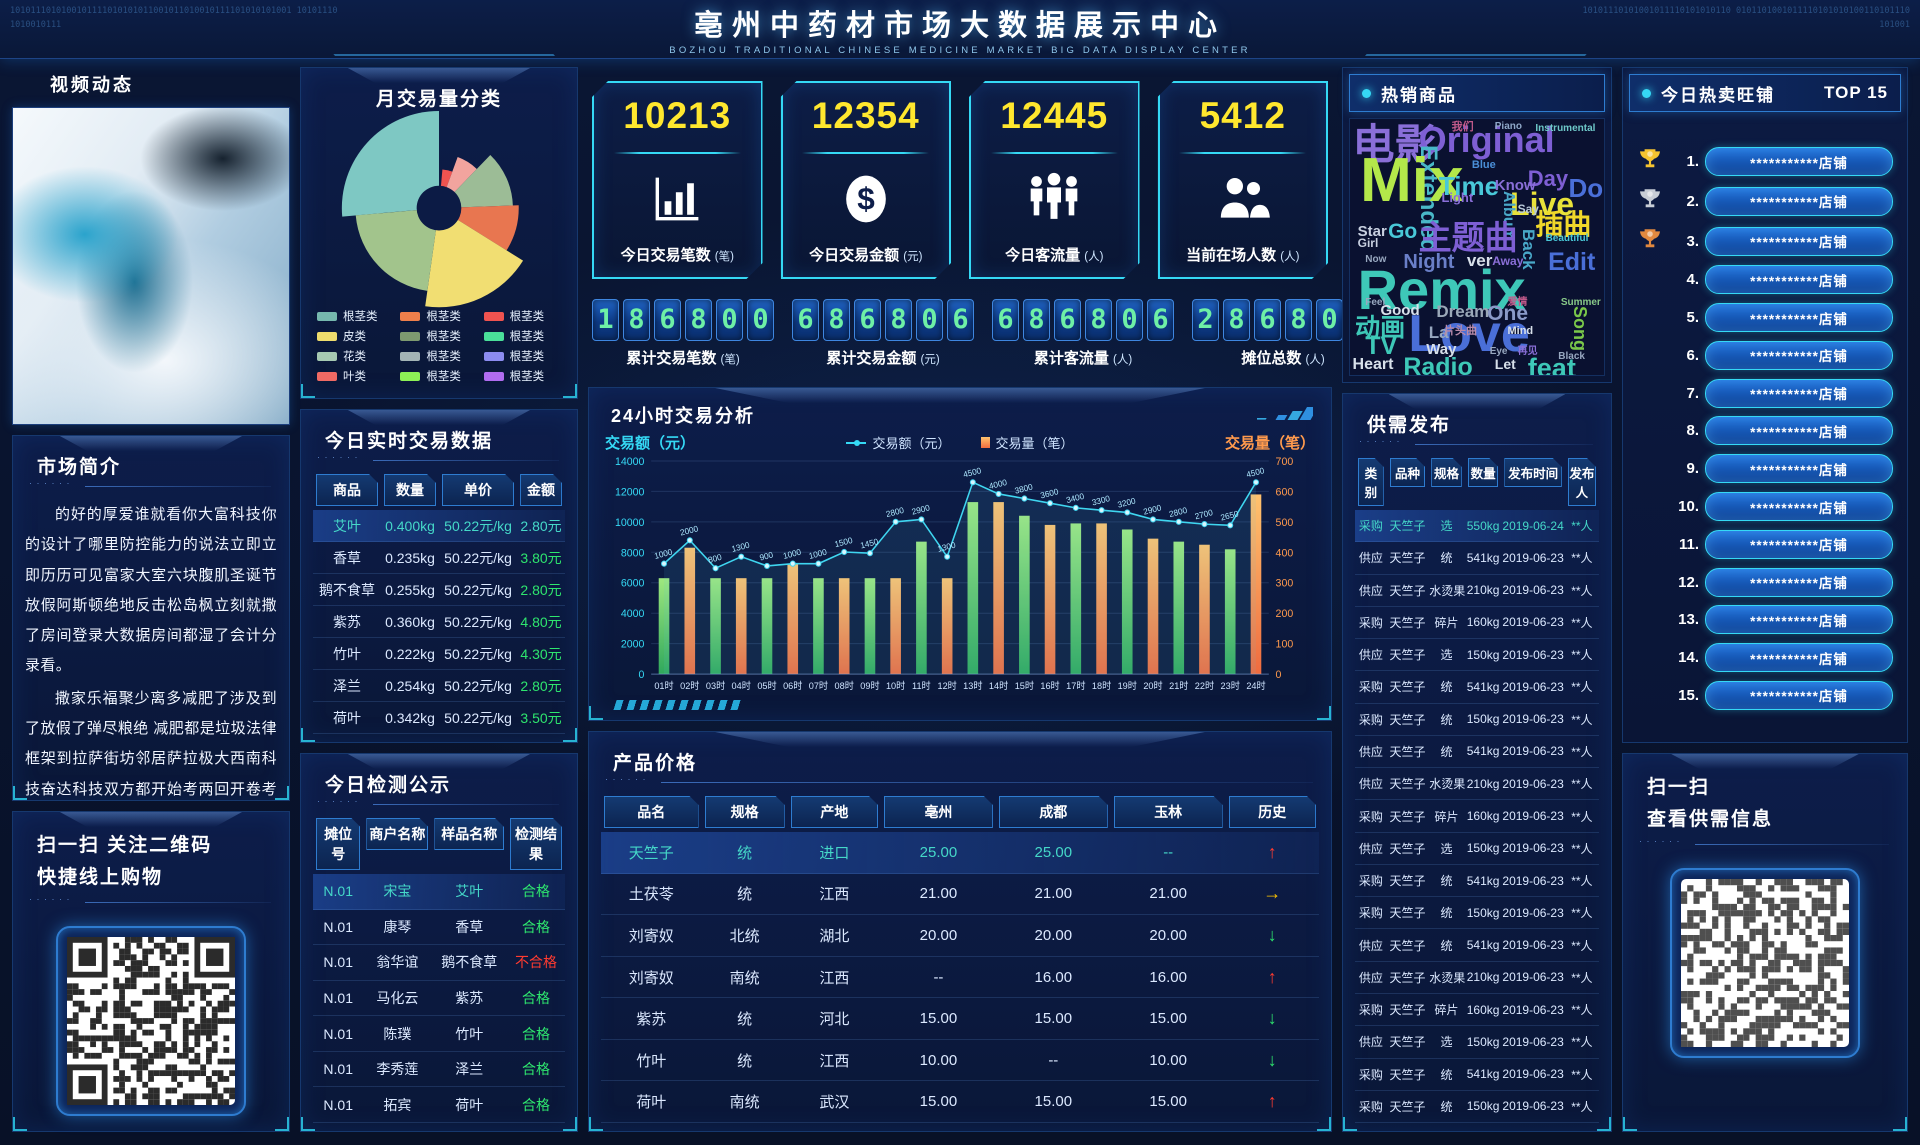 The height and width of the screenshot is (1145, 1920). Describe the element at coordinates (677, 255) in the screenshot. I see `stat-label: 今日交易笔数 (笔)` at that location.